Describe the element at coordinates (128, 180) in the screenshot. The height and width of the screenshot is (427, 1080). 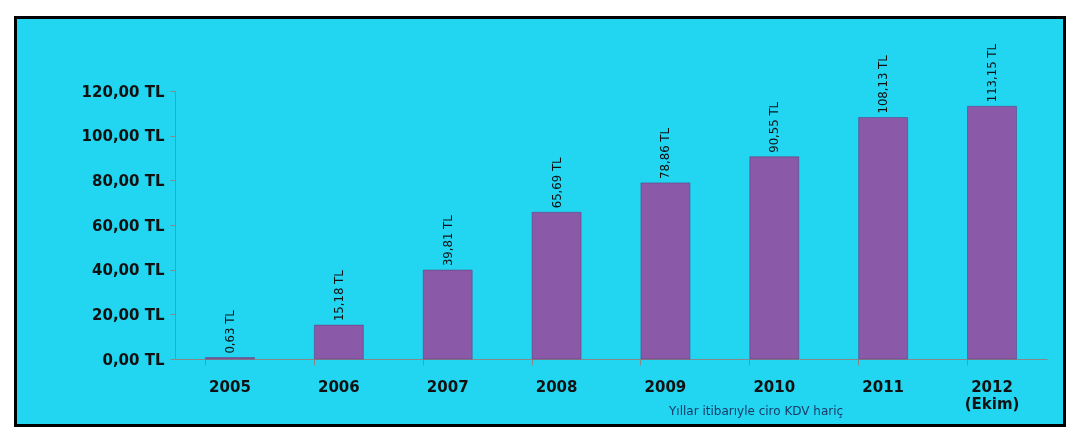
I see `y-tick-label: 80,00 TL` at that location.